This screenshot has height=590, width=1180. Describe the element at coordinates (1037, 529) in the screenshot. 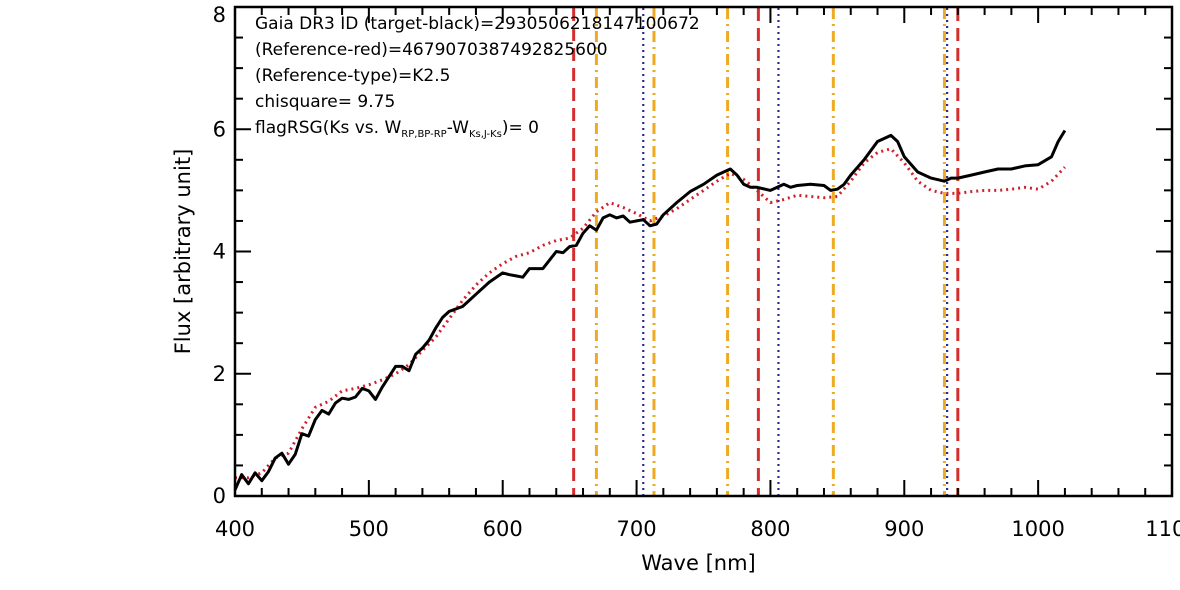

I see `x-tick-label: 1000` at that location.